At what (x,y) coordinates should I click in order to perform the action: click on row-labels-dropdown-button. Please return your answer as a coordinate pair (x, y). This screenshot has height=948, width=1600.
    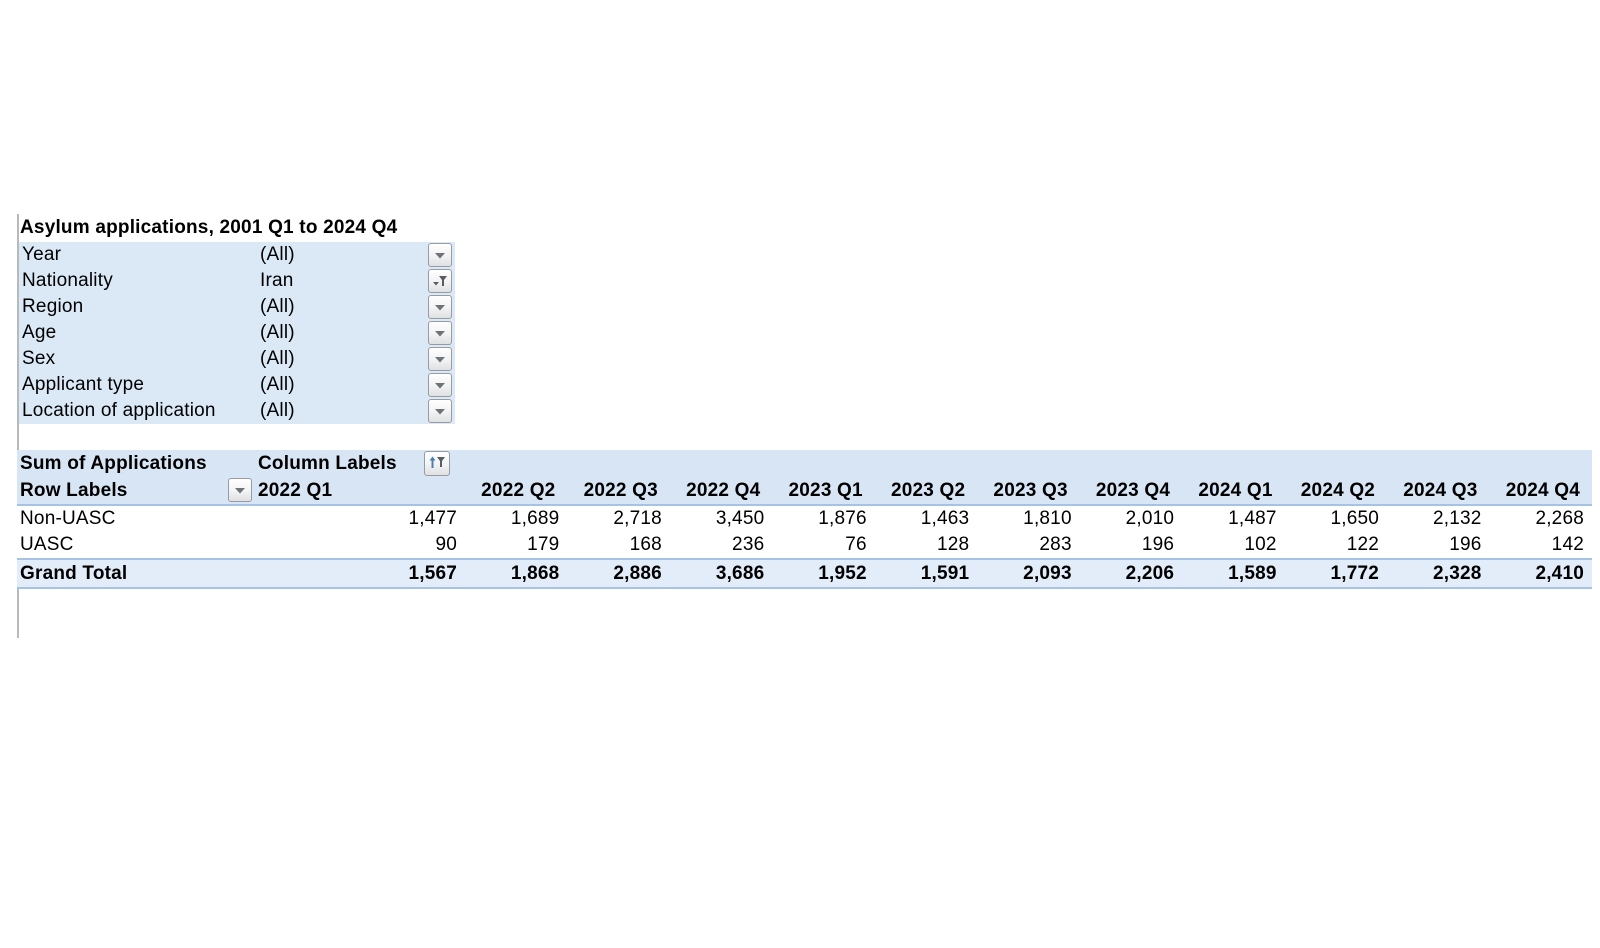
    Looking at the image, I should click on (240, 490).